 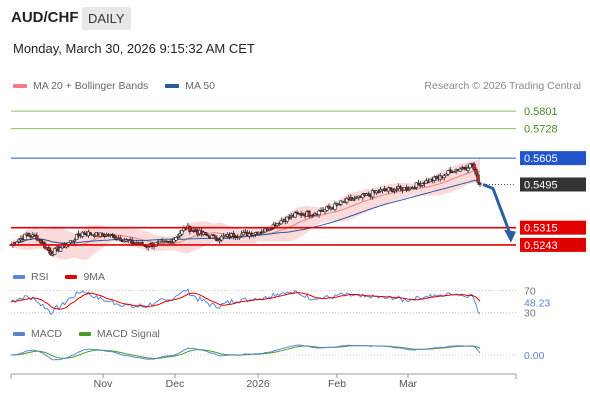 I want to click on forecast-arrow, so click(x=497, y=209).